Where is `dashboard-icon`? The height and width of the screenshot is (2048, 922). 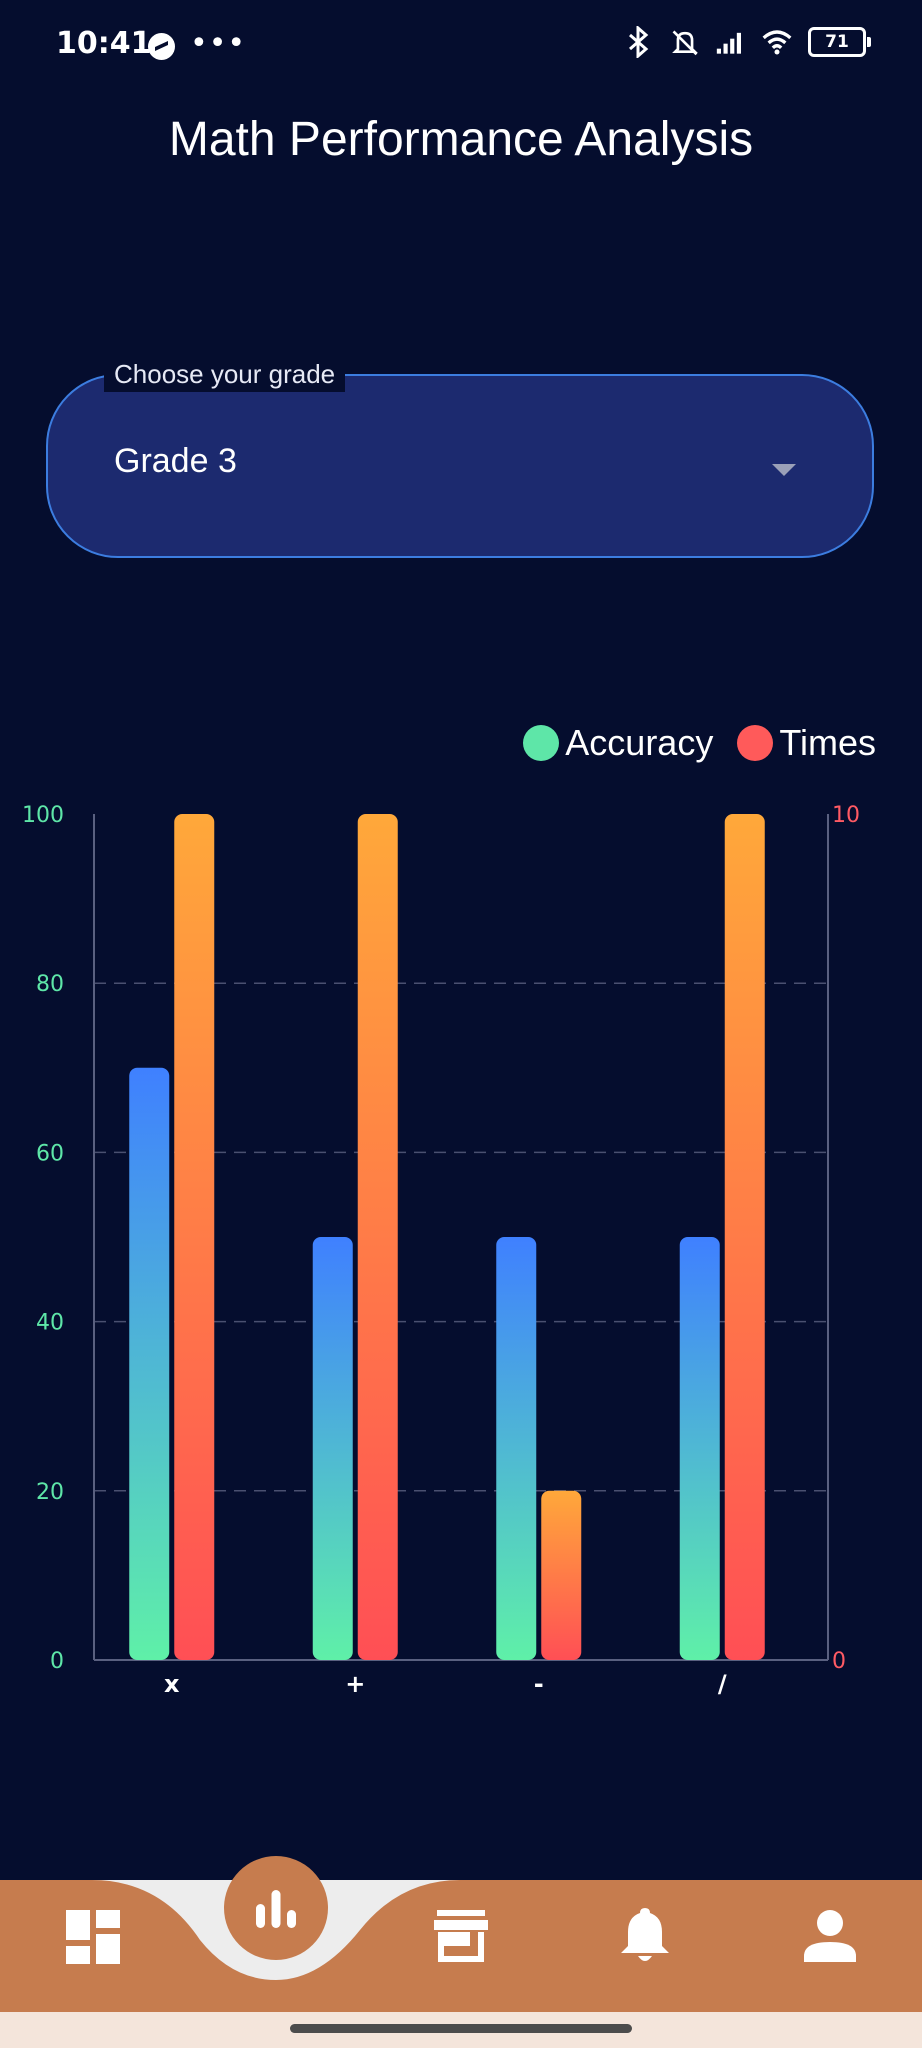
dashboard-icon is located at coordinates (93, 1937).